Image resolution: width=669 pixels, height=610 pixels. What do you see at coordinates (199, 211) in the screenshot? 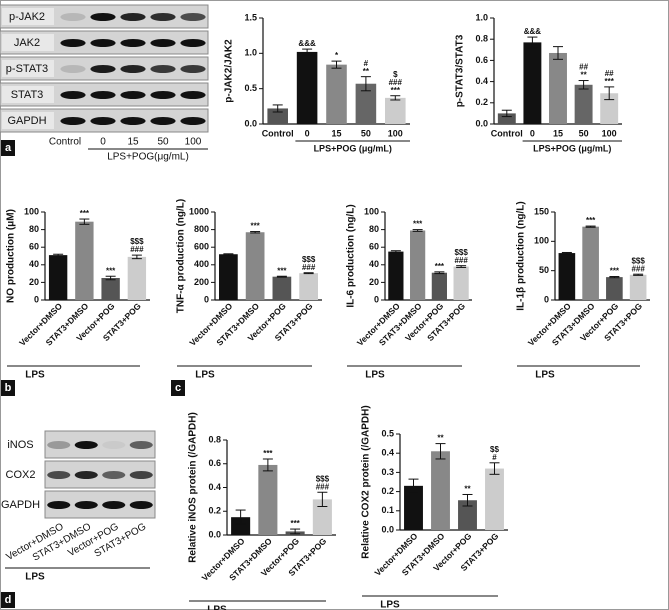
I see `y-tick-label: 1000` at bounding box center [199, 211].